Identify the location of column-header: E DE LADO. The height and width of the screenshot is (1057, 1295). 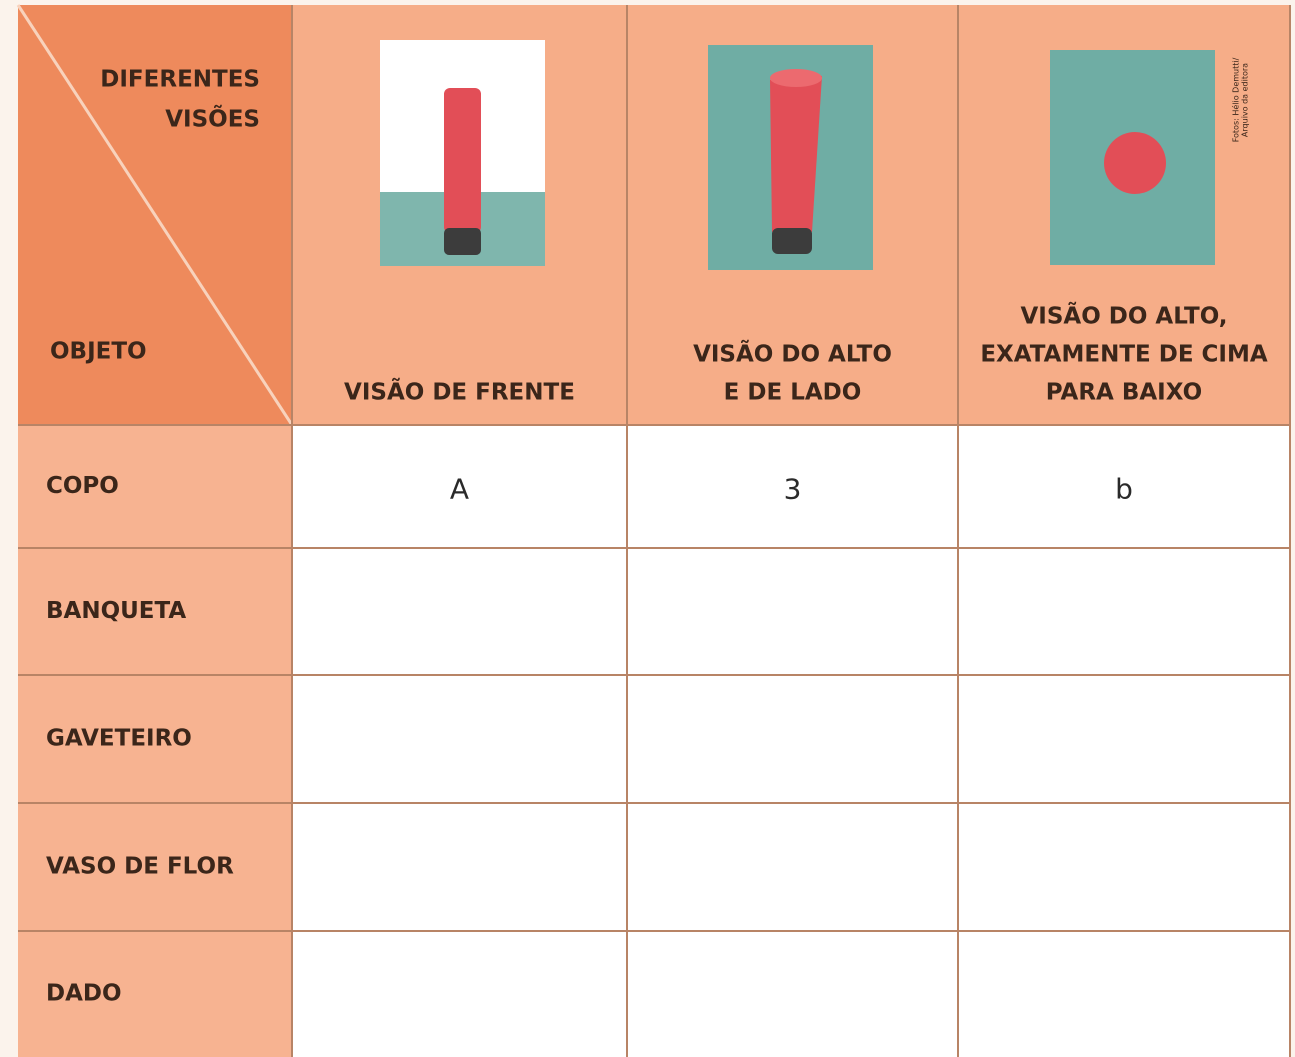
(793, 393).